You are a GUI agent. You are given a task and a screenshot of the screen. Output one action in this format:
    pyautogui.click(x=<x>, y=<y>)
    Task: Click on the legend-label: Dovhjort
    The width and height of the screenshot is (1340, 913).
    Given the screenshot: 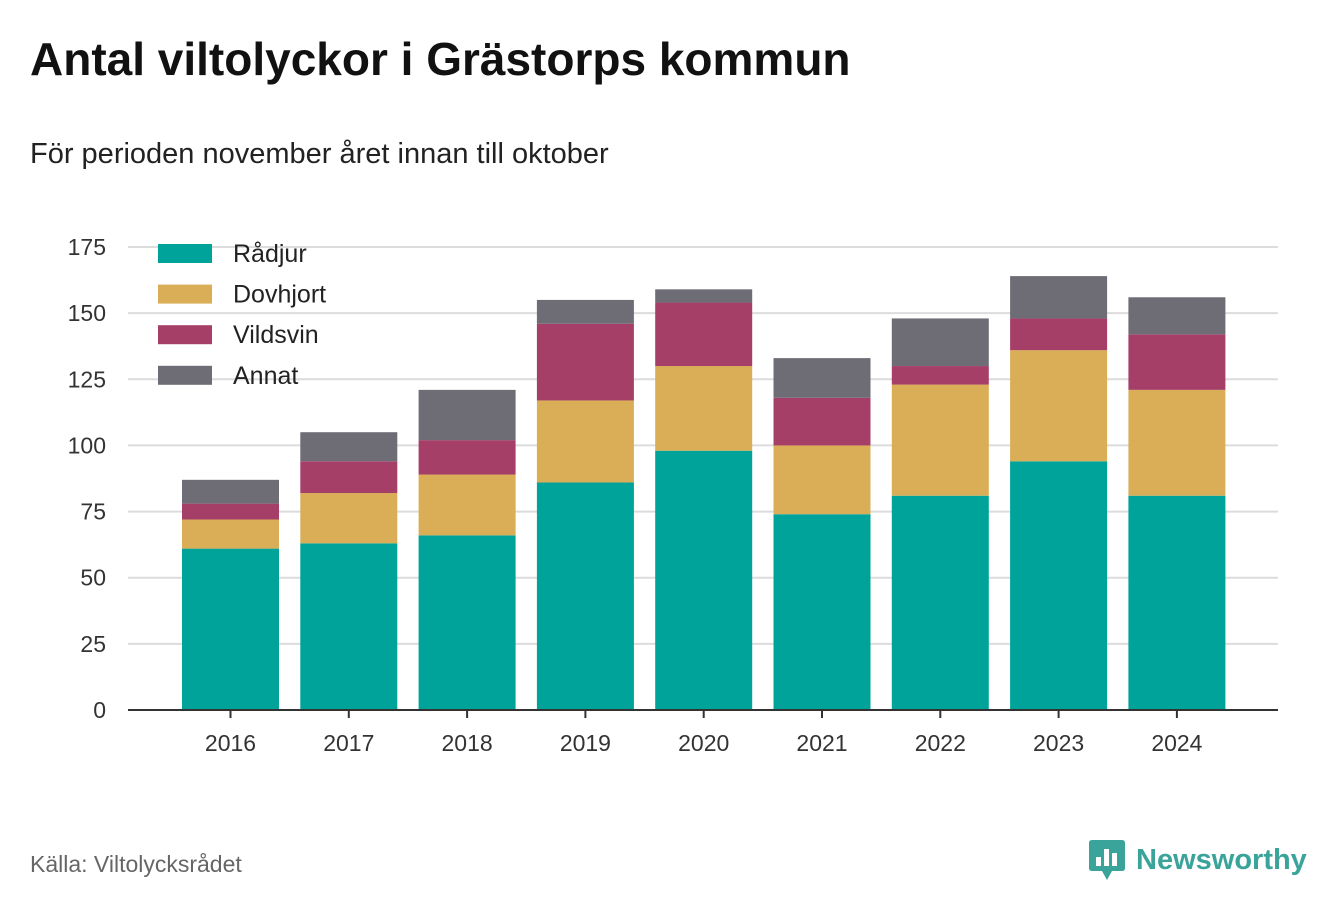 What is the action you would take?
    pyautogui.click(x=279, y=295)
    